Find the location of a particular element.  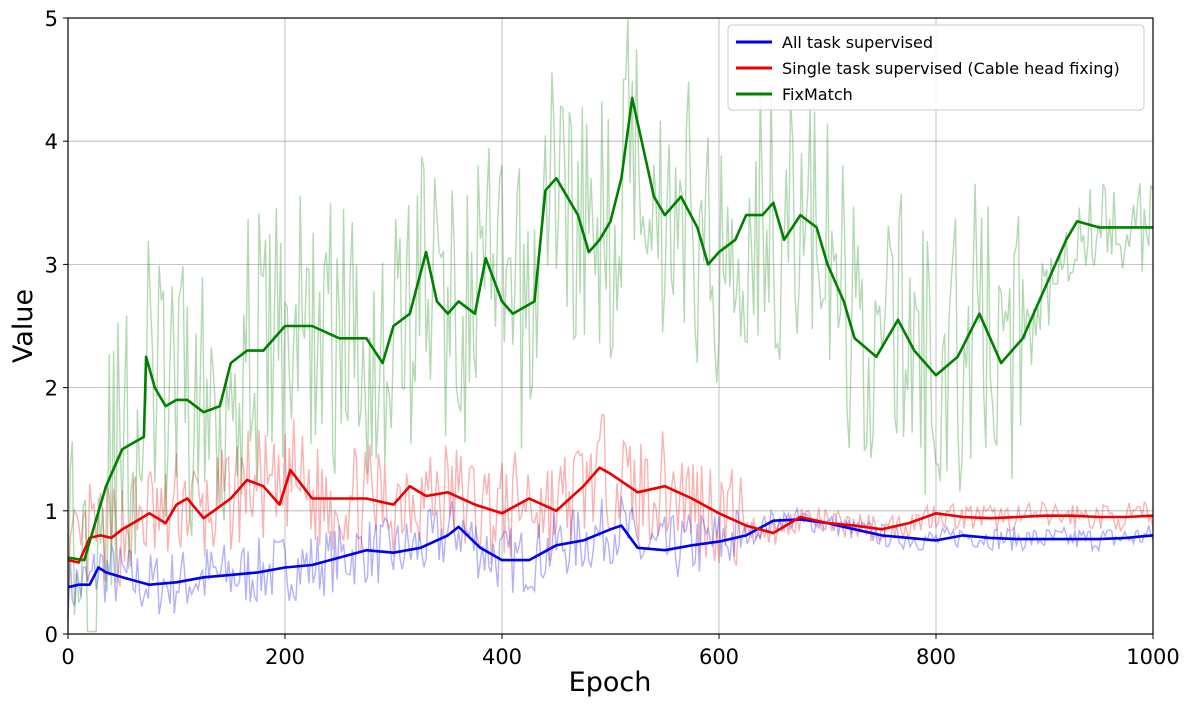

y-tick-label: 2 is located at coordinates (51, 389).